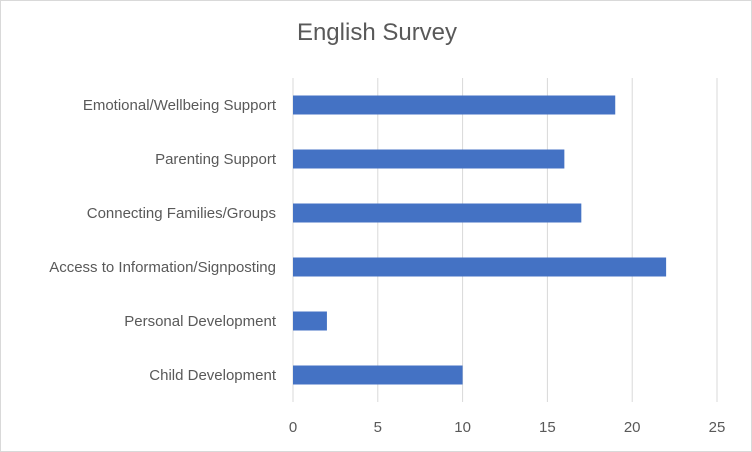 The height and width of the screenshot is (452, 752). I want to click on category-label: Personal Development, so click(200, 321).